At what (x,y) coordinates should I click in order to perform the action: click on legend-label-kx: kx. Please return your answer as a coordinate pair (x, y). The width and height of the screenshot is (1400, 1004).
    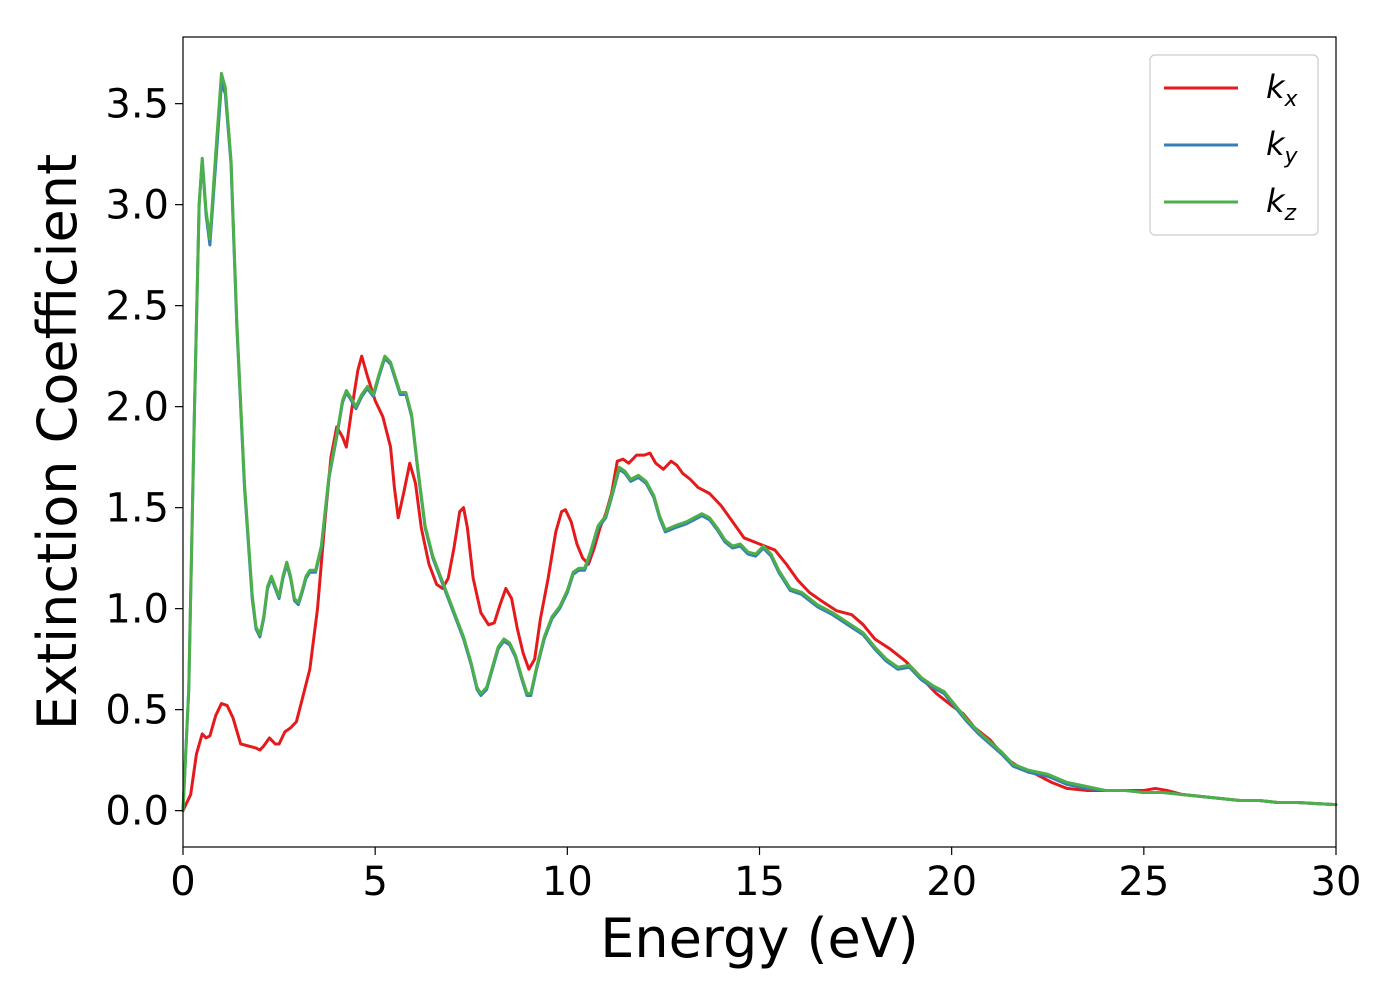
    Looking at the image, I should click on (1282, 90).